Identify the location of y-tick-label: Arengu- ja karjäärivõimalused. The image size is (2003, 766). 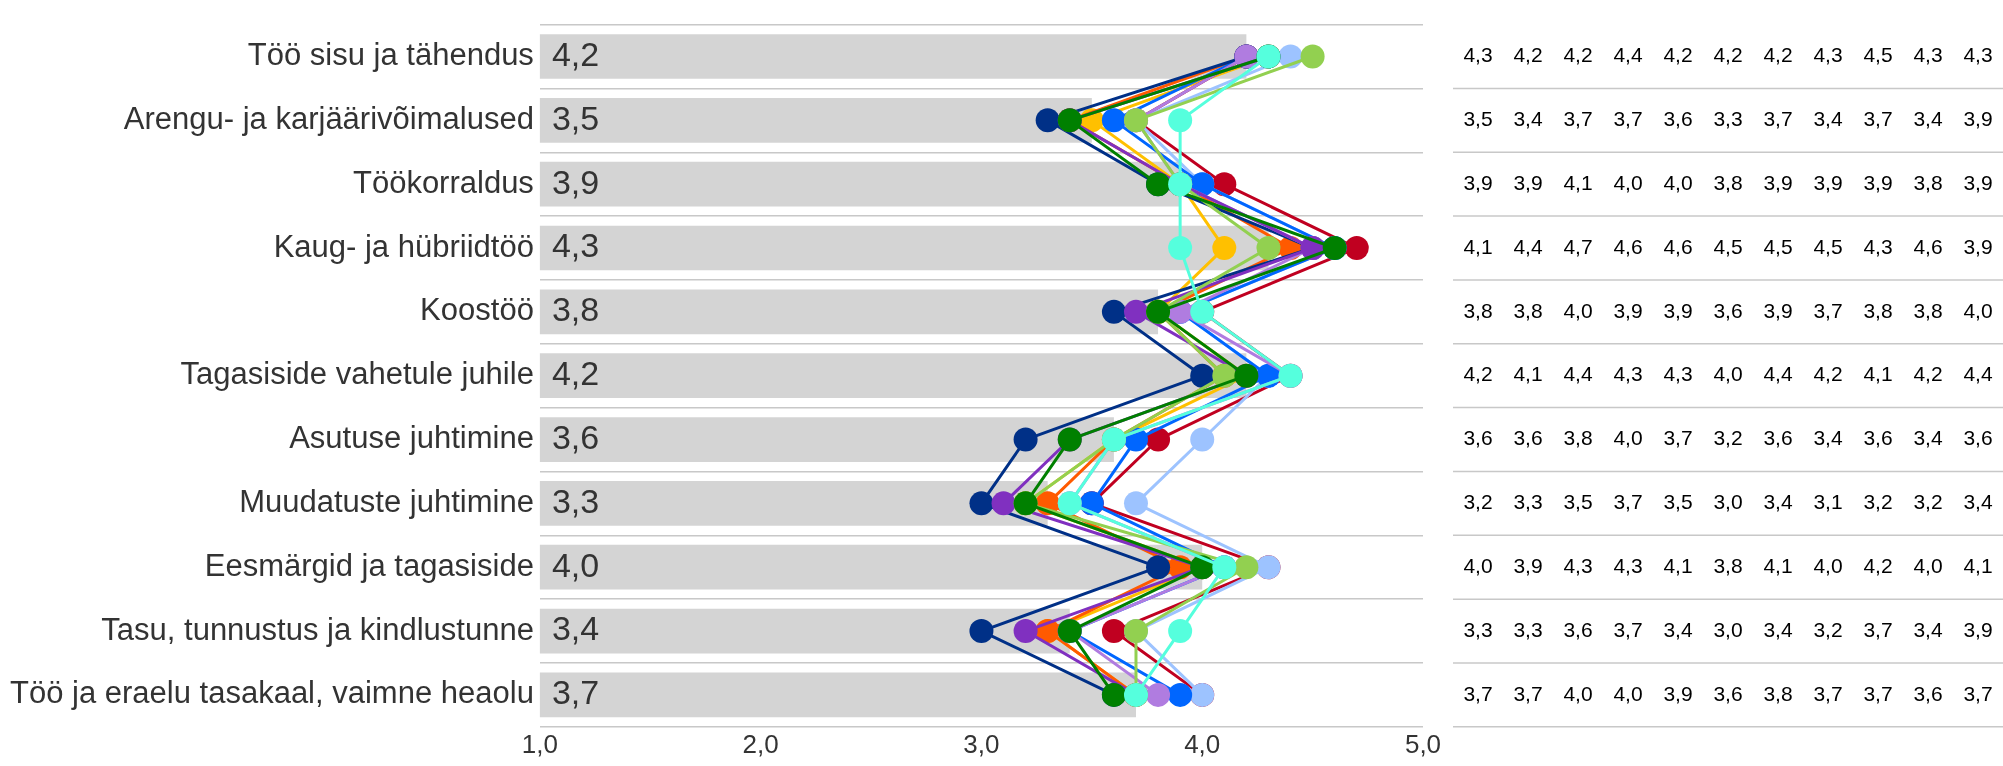
(328, 118).